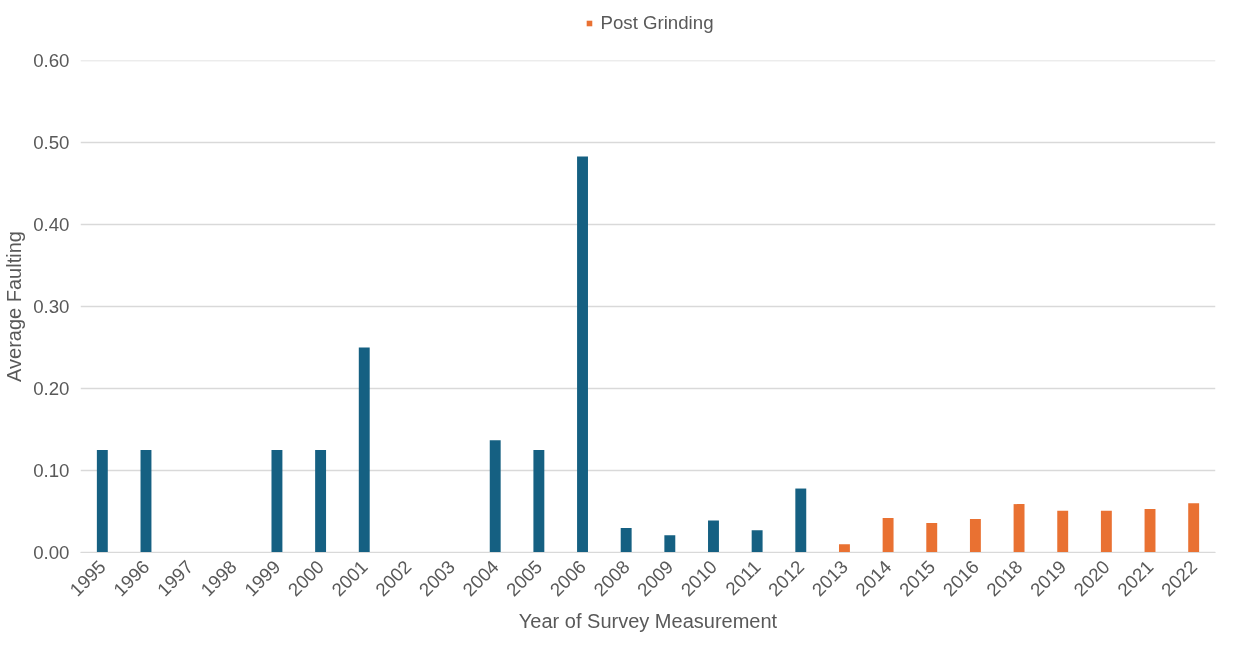 This screenshot has width=1250, height=655. I want to click on y-tick-label: 0.00, so click(51, 552).